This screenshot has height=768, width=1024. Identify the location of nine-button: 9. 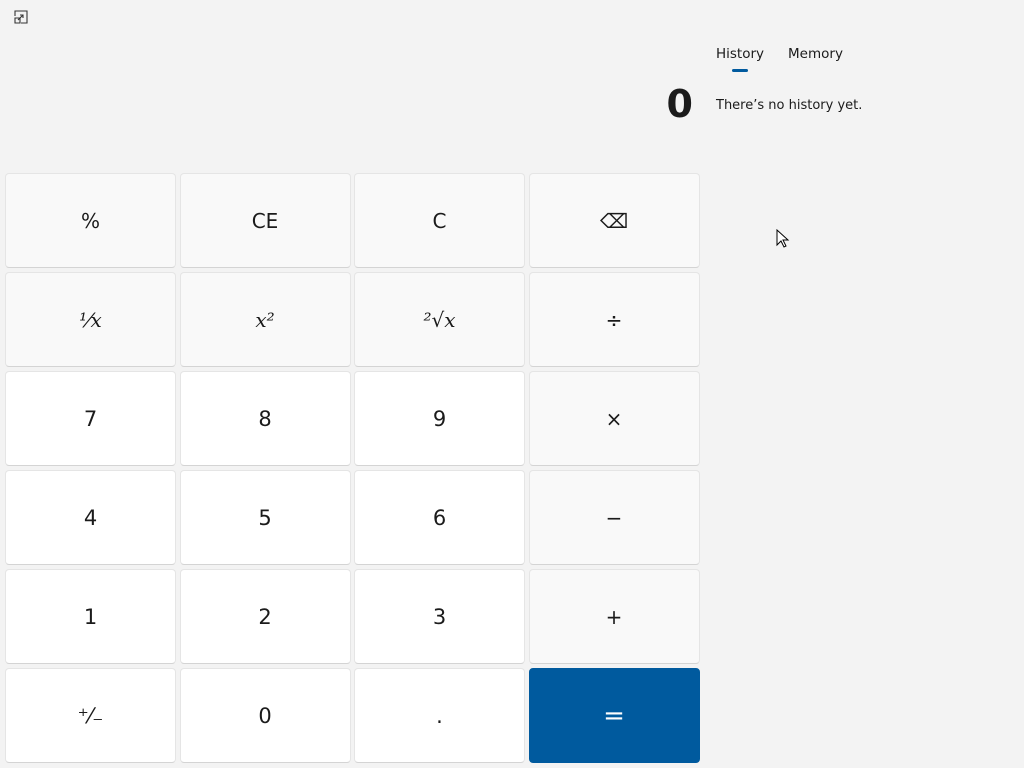
(439, 418).